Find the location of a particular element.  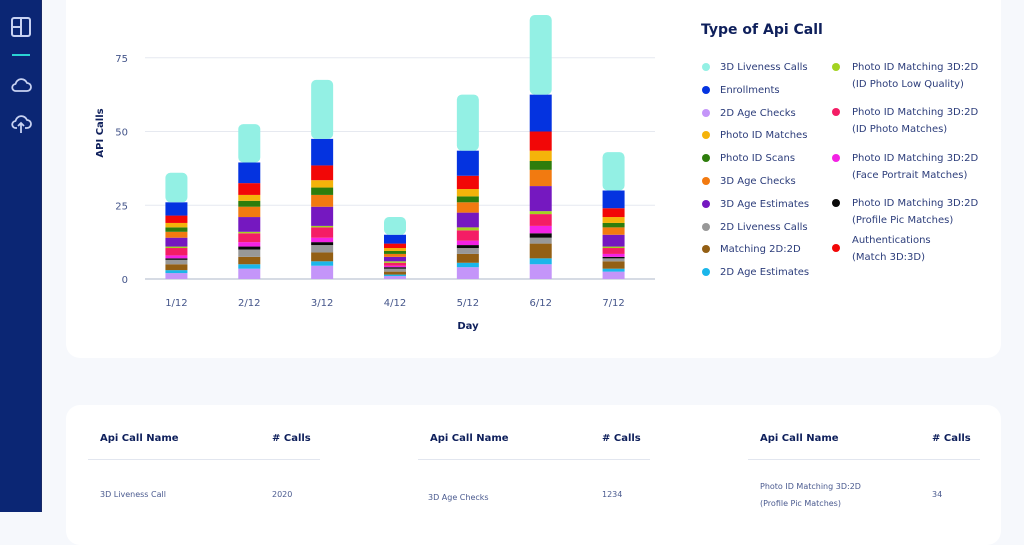

legend-item: Photo ID Scans is located at coordinates (758, 159).